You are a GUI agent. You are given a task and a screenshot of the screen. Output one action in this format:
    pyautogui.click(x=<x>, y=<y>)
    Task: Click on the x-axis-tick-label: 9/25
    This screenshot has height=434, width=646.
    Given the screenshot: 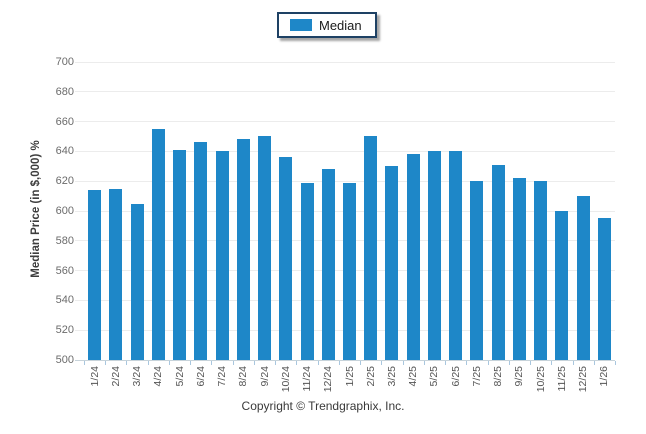 What is the action you would take?
    pyautogui.click(x=519, y=376)
    